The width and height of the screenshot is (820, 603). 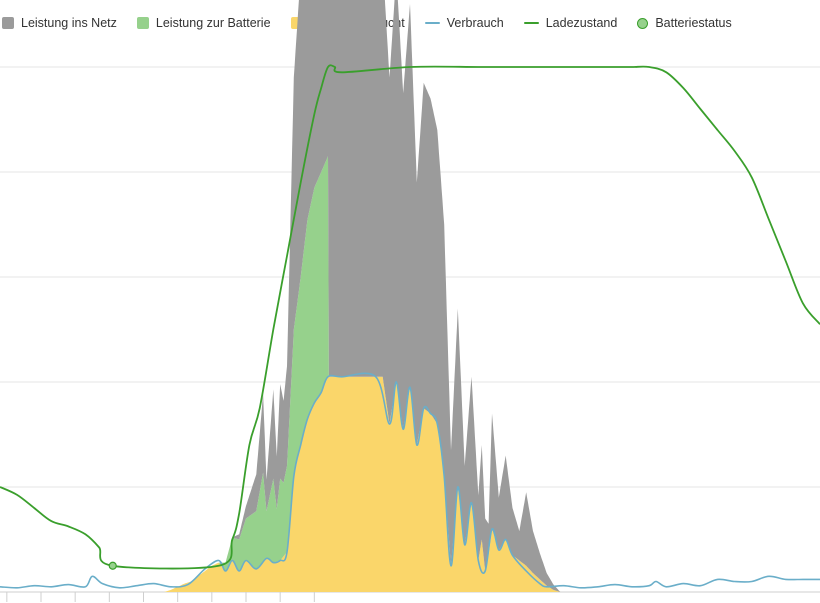 What do you see at coordinates (213, 23) in the screenshot?
I see `legend-label-leistung-zur-batterie: Leistung zur Batterie` at bounding box center [213, 23].